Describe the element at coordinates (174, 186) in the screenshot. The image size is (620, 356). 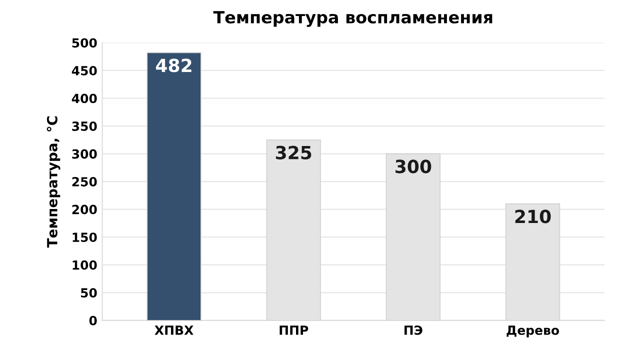
I see `bar` at that location.